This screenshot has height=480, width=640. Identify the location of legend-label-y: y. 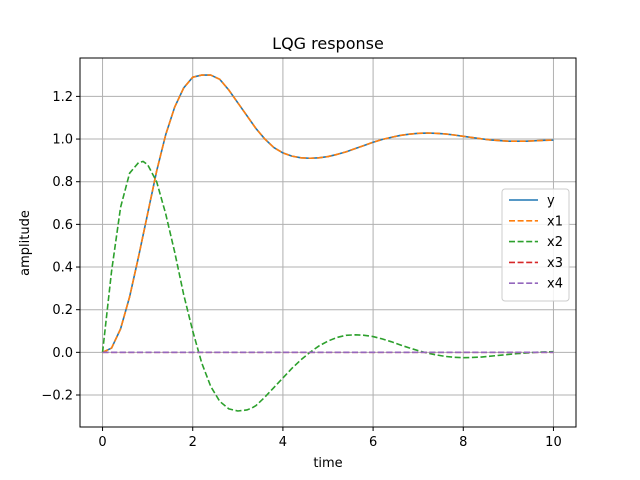
(551, 201).